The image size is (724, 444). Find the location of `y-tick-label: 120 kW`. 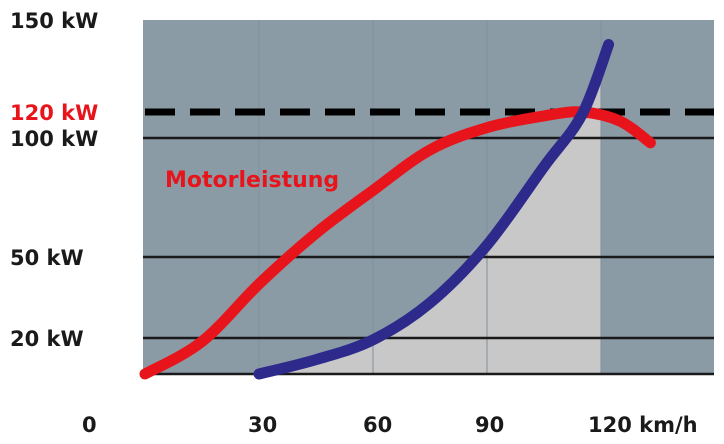

y-tick-label: 120 kW is located at coordinates (54, 113).